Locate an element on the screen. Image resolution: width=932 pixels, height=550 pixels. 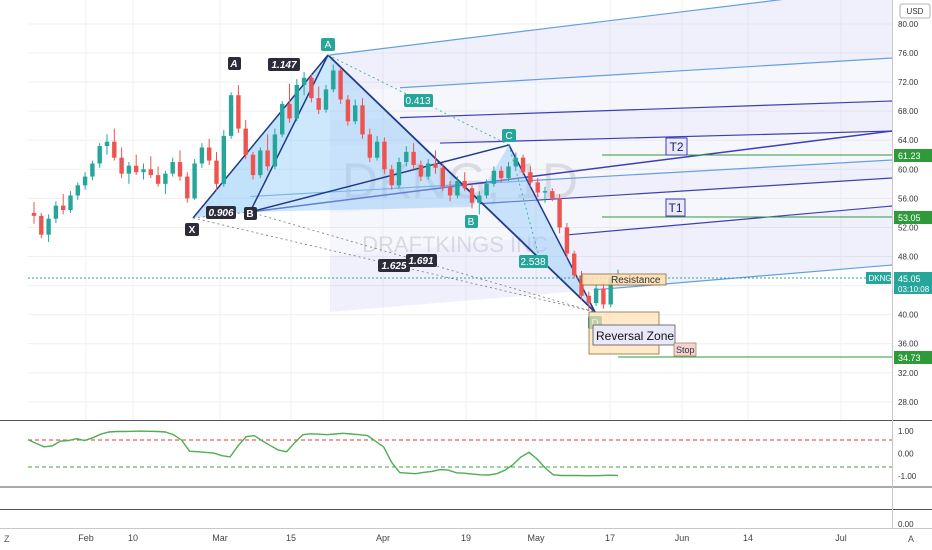
point-label-x: X is located at coordinates (192, 229).